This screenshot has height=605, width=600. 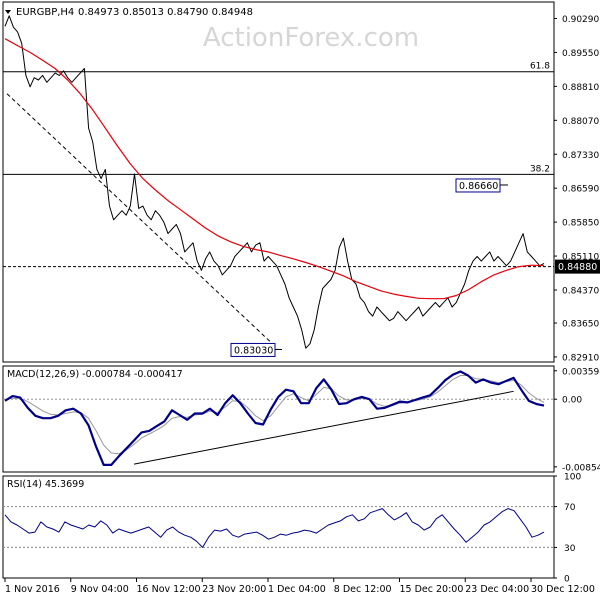 I want to click on macd-signal-line, so click(x=274, y=415).